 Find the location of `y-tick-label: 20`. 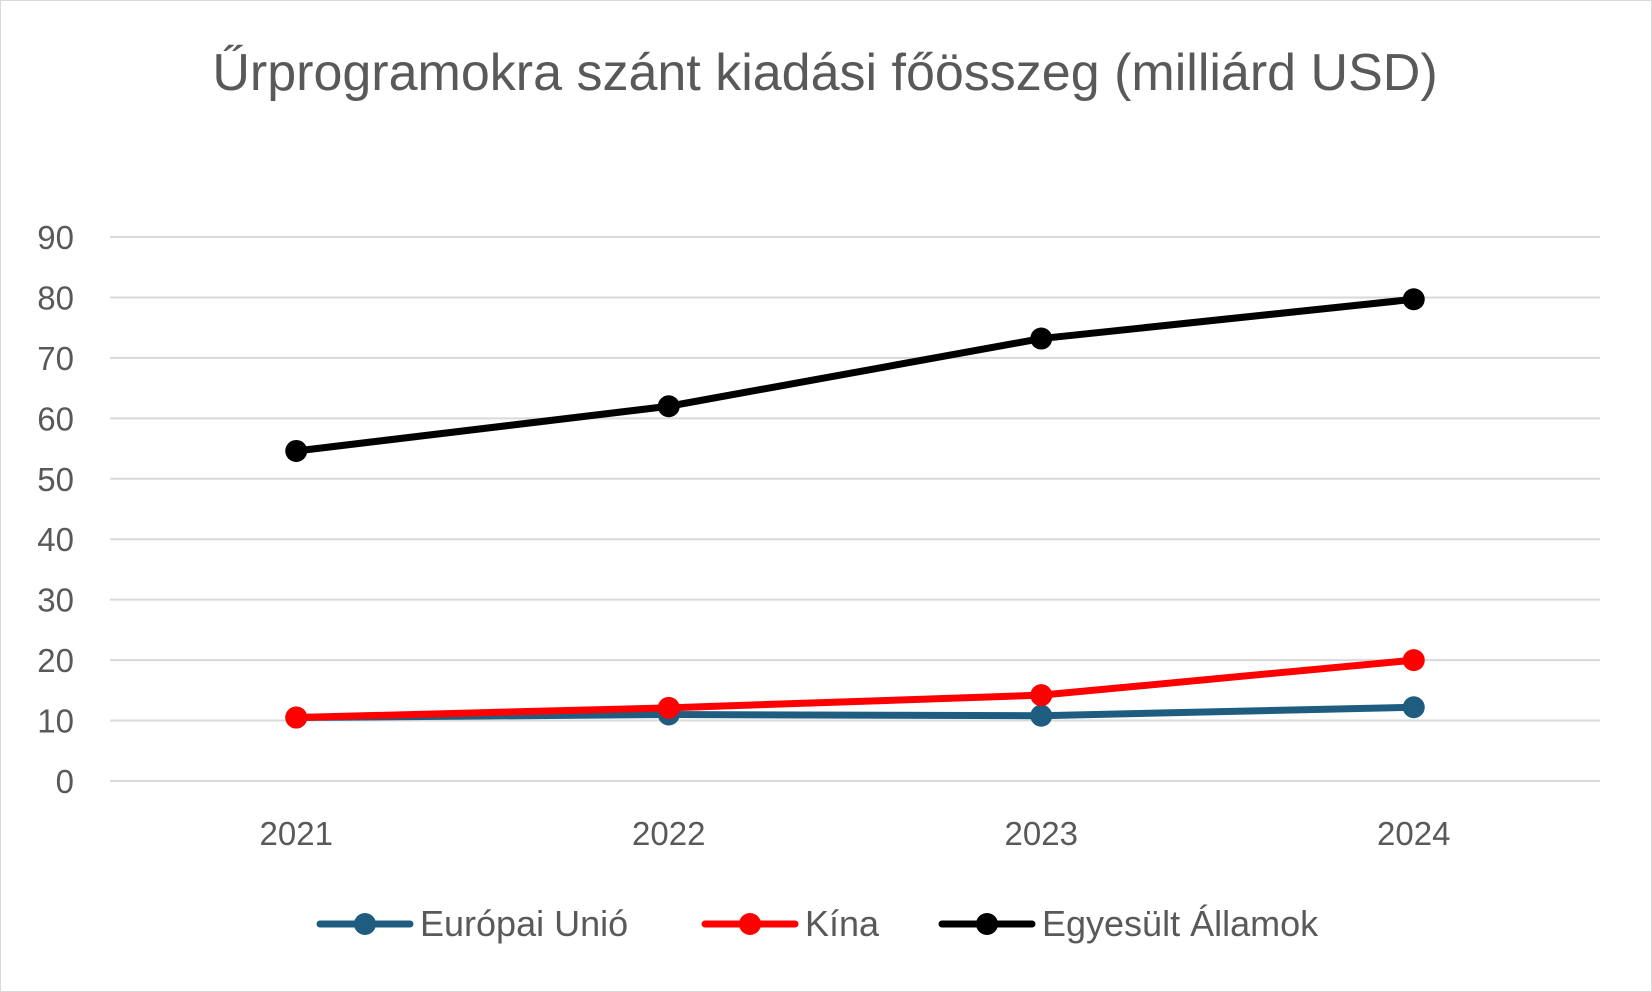

y-tick-label: 20 is located at coordinates (55, 660).